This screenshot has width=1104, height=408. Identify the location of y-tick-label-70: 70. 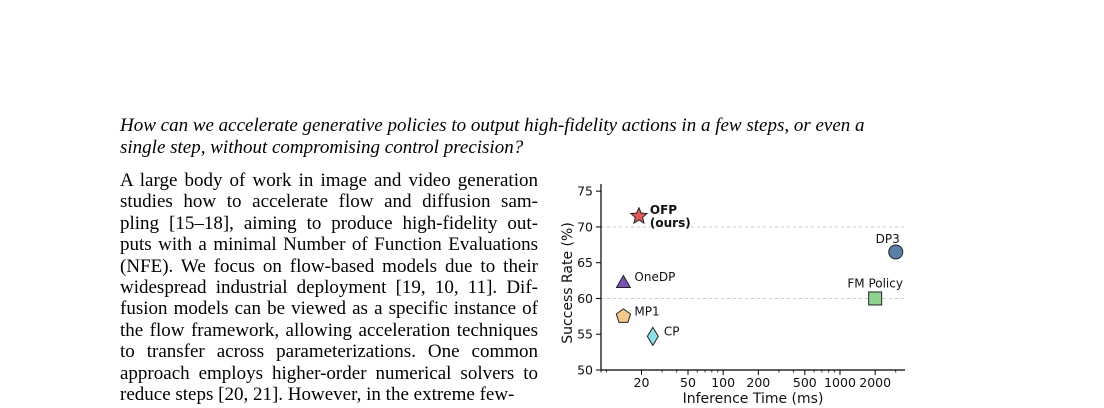
(585, 226).